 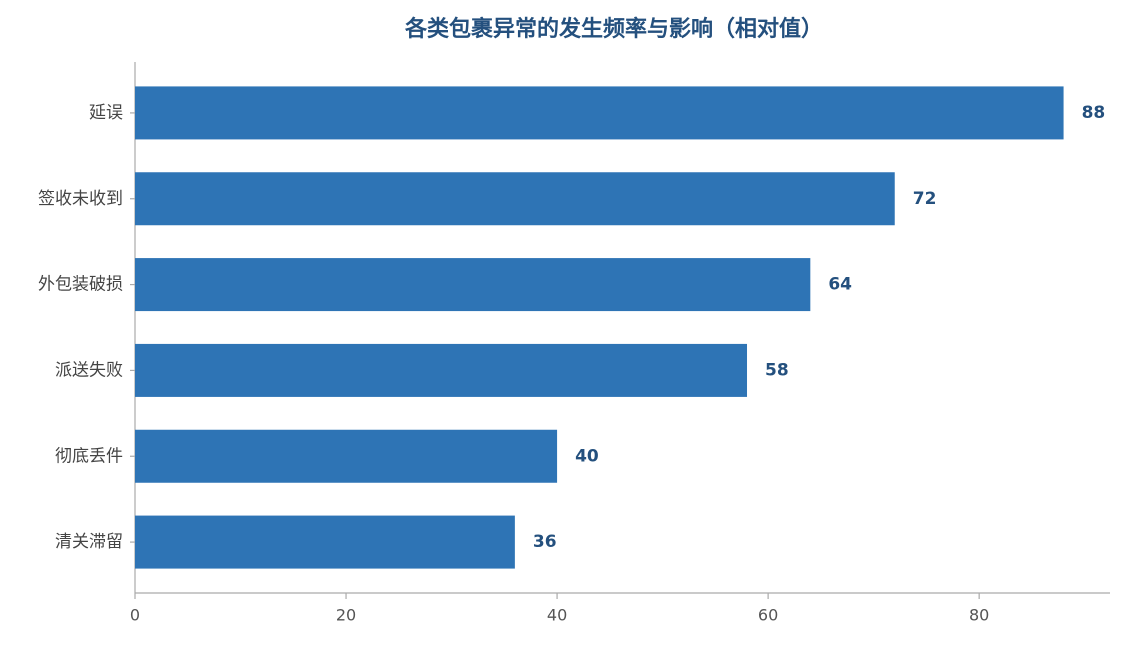 I want to click on x-tick-label: 20, so click(x=346, y=615).